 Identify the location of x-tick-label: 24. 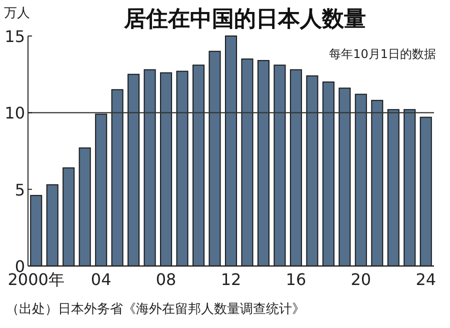
(426, 279).